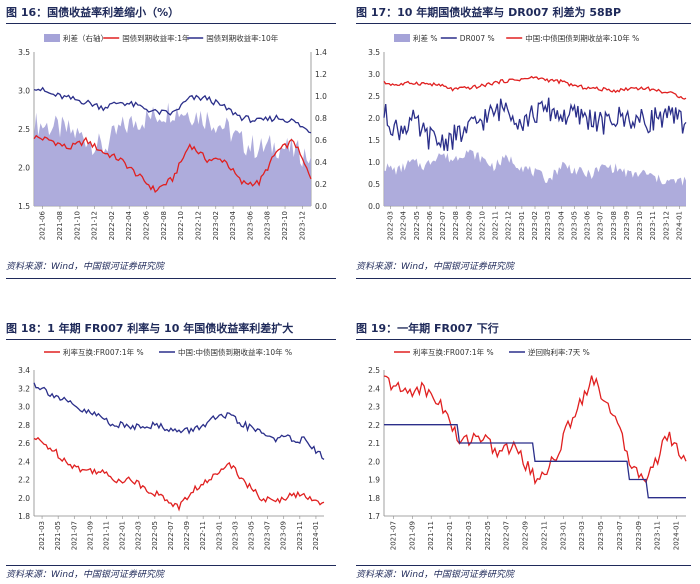 The image size is (700, 584). I want to click on y-tick-label: 3.2, so click(24, 388).